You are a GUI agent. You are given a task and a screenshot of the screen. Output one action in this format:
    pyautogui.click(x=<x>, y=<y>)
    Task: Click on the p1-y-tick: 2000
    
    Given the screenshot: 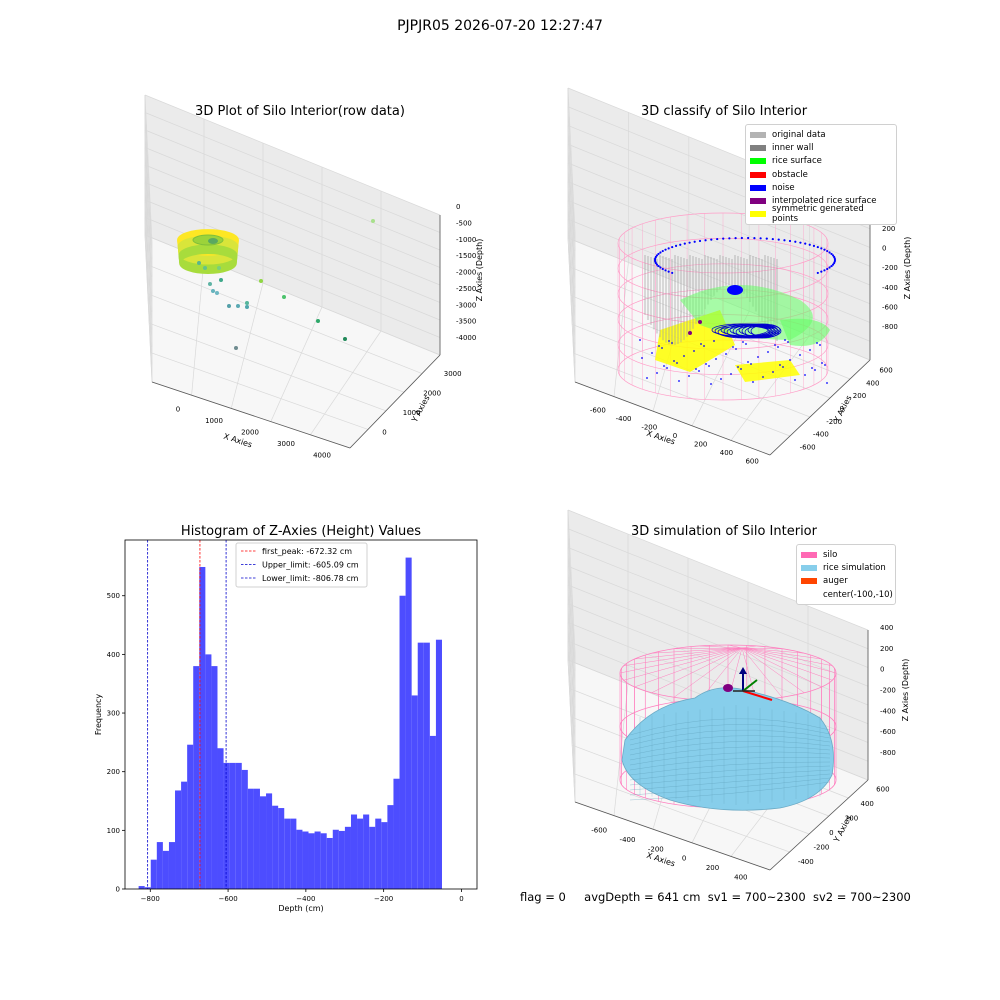 What is the action you would take?
    pyautogui.click(x=432, y=393)
    